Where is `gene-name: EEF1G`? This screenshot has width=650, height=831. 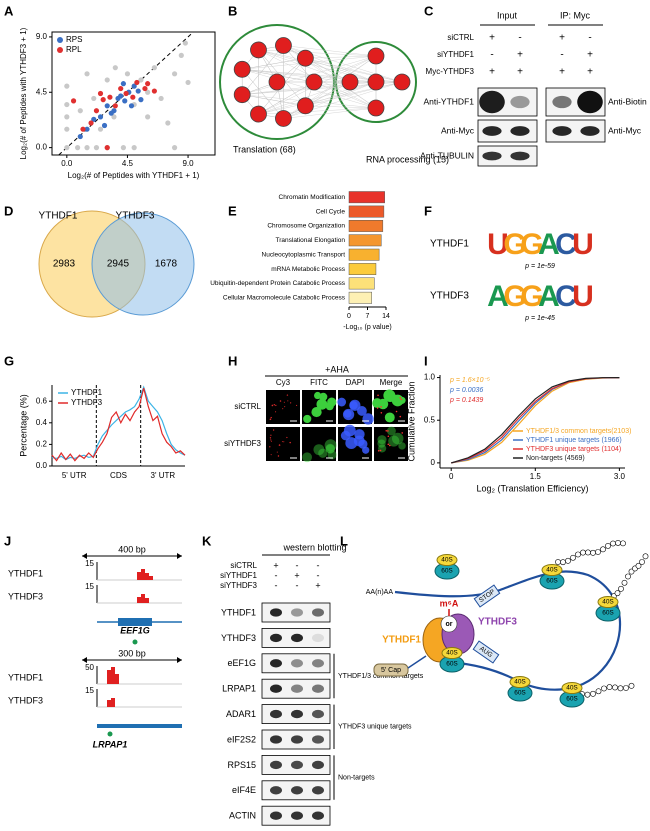 gene-name: EEF1G is located at coordinates (135, 630).